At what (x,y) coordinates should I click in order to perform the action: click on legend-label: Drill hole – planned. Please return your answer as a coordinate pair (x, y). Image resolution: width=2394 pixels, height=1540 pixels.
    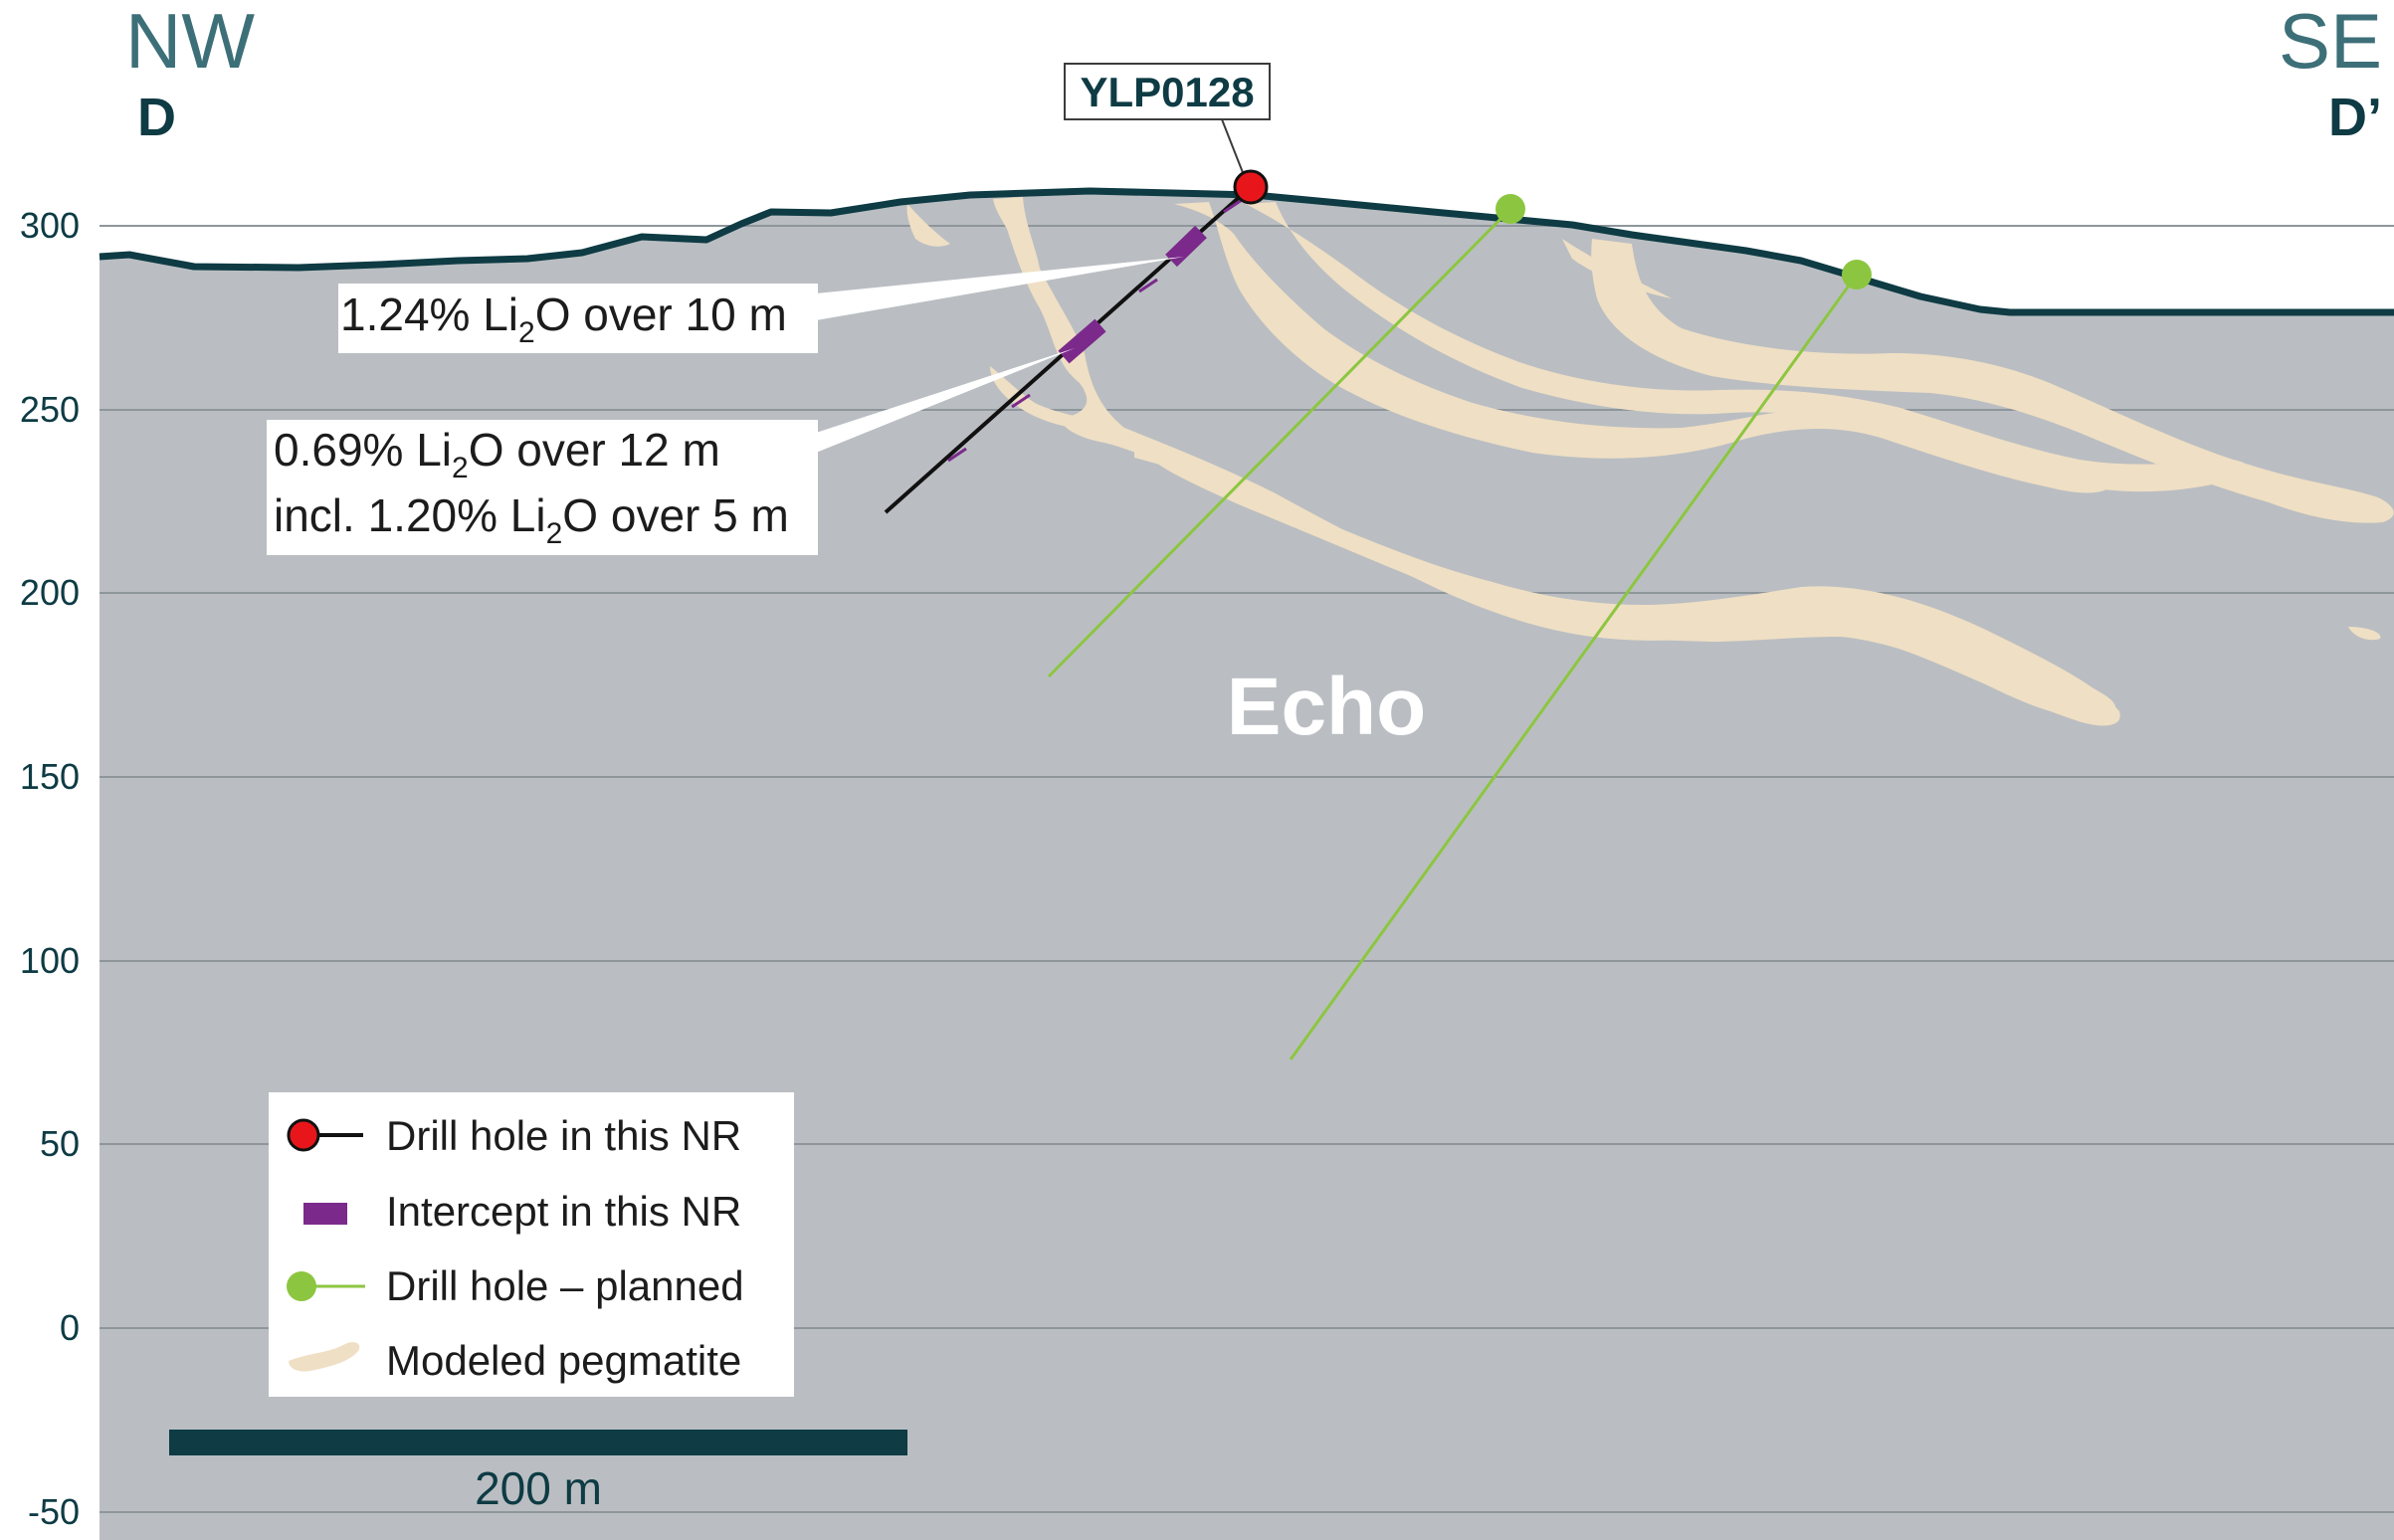
    Looking at the image, I should click on (565, 1285).